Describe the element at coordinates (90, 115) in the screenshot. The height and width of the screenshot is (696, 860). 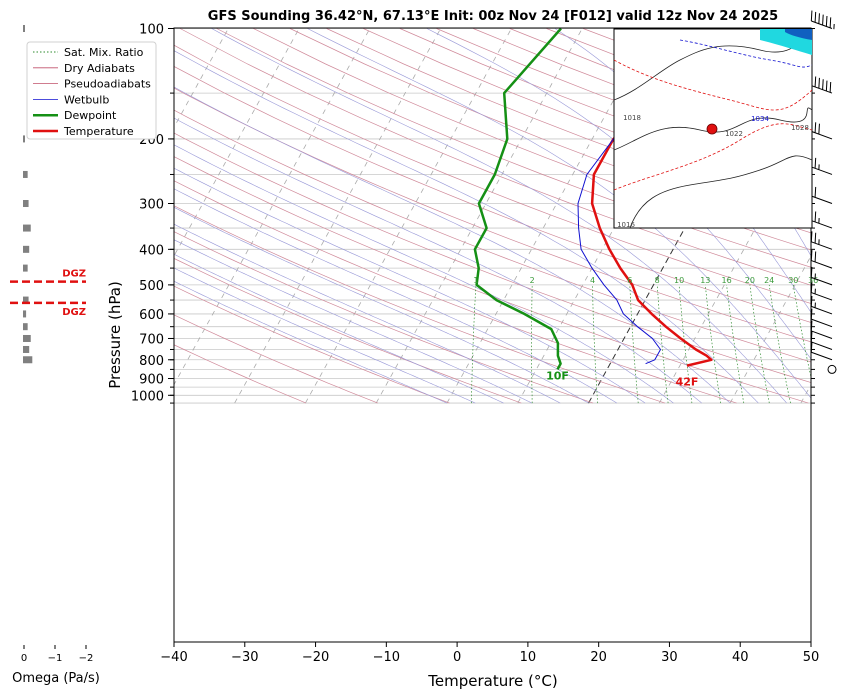
I see `legend-label: Dewpoint` at that location.